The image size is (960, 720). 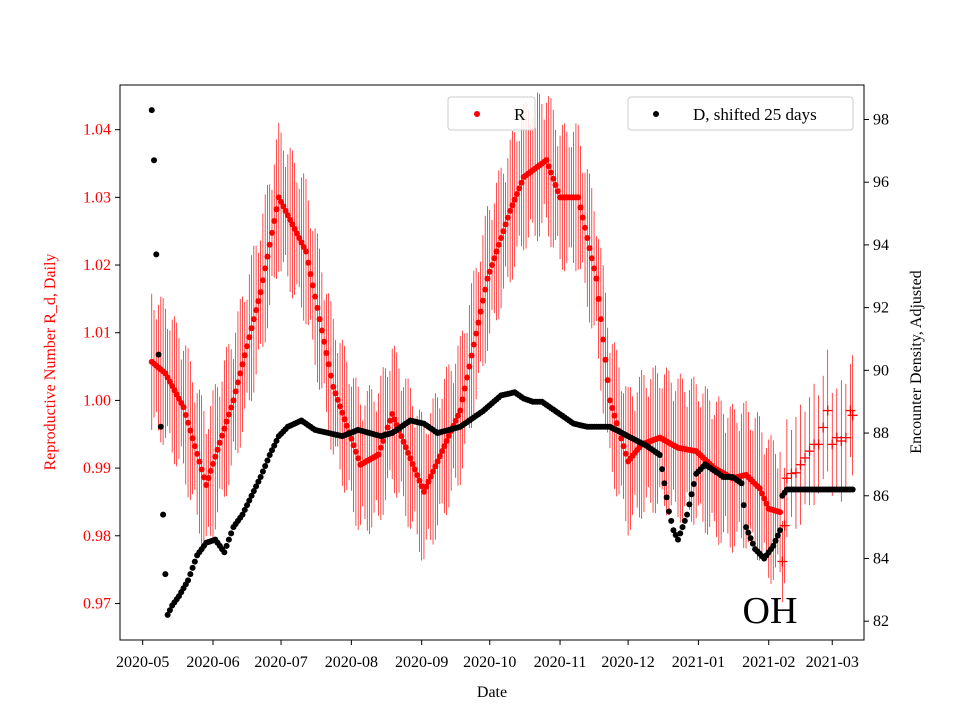 I want to click on right-axis-label: Encounter Density, Adjusted, so click(x=916, y=361).